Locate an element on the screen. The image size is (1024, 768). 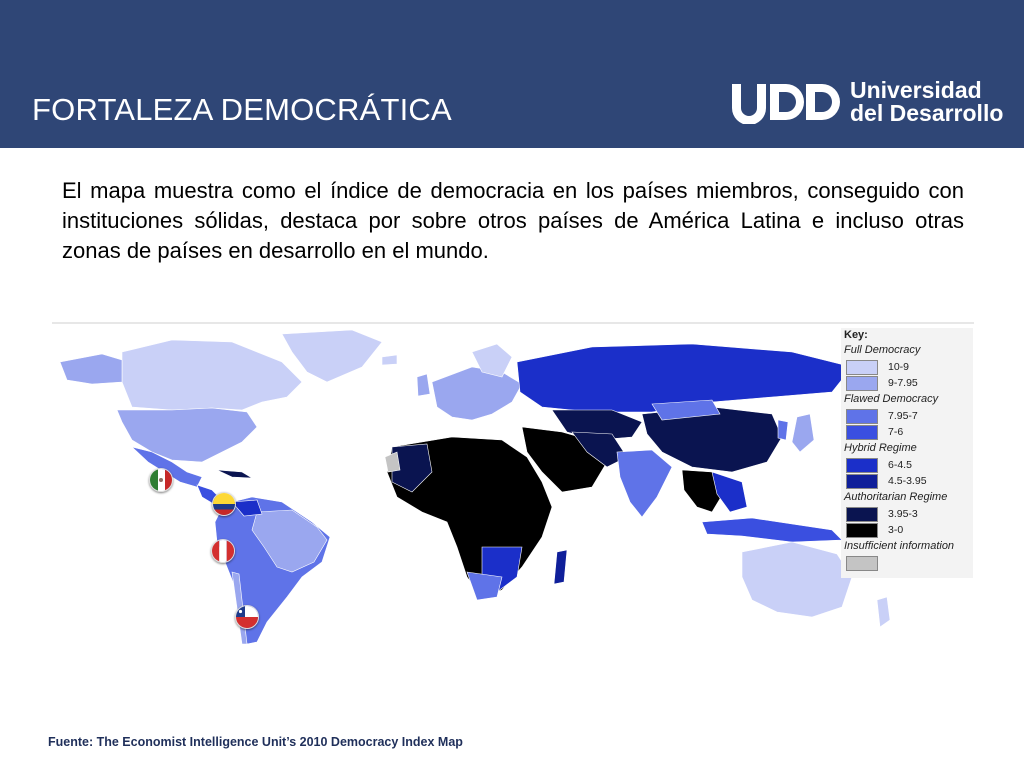
legend-group-label: Full Democracy is located at coordinates (882, 350).